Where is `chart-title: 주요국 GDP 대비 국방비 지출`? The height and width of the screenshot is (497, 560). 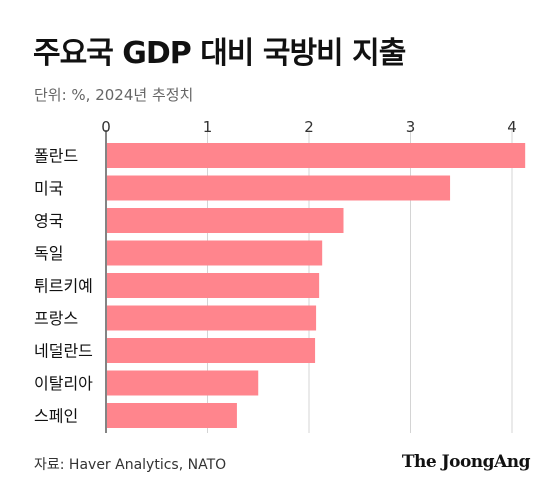 chart-title: 주요국 GDP 대비 국방비 지출 is located at coordinates (219, 53).